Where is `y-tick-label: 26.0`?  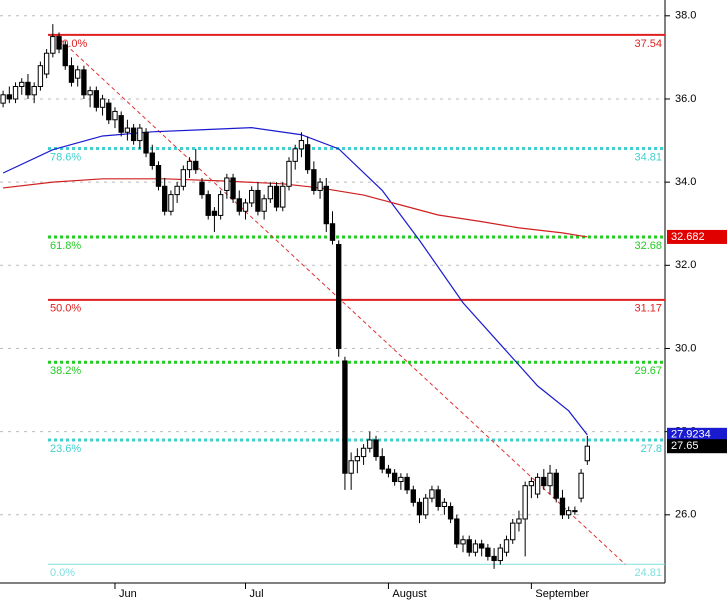
y-tick-label: 26.0 is located at coordinates (685, 515).